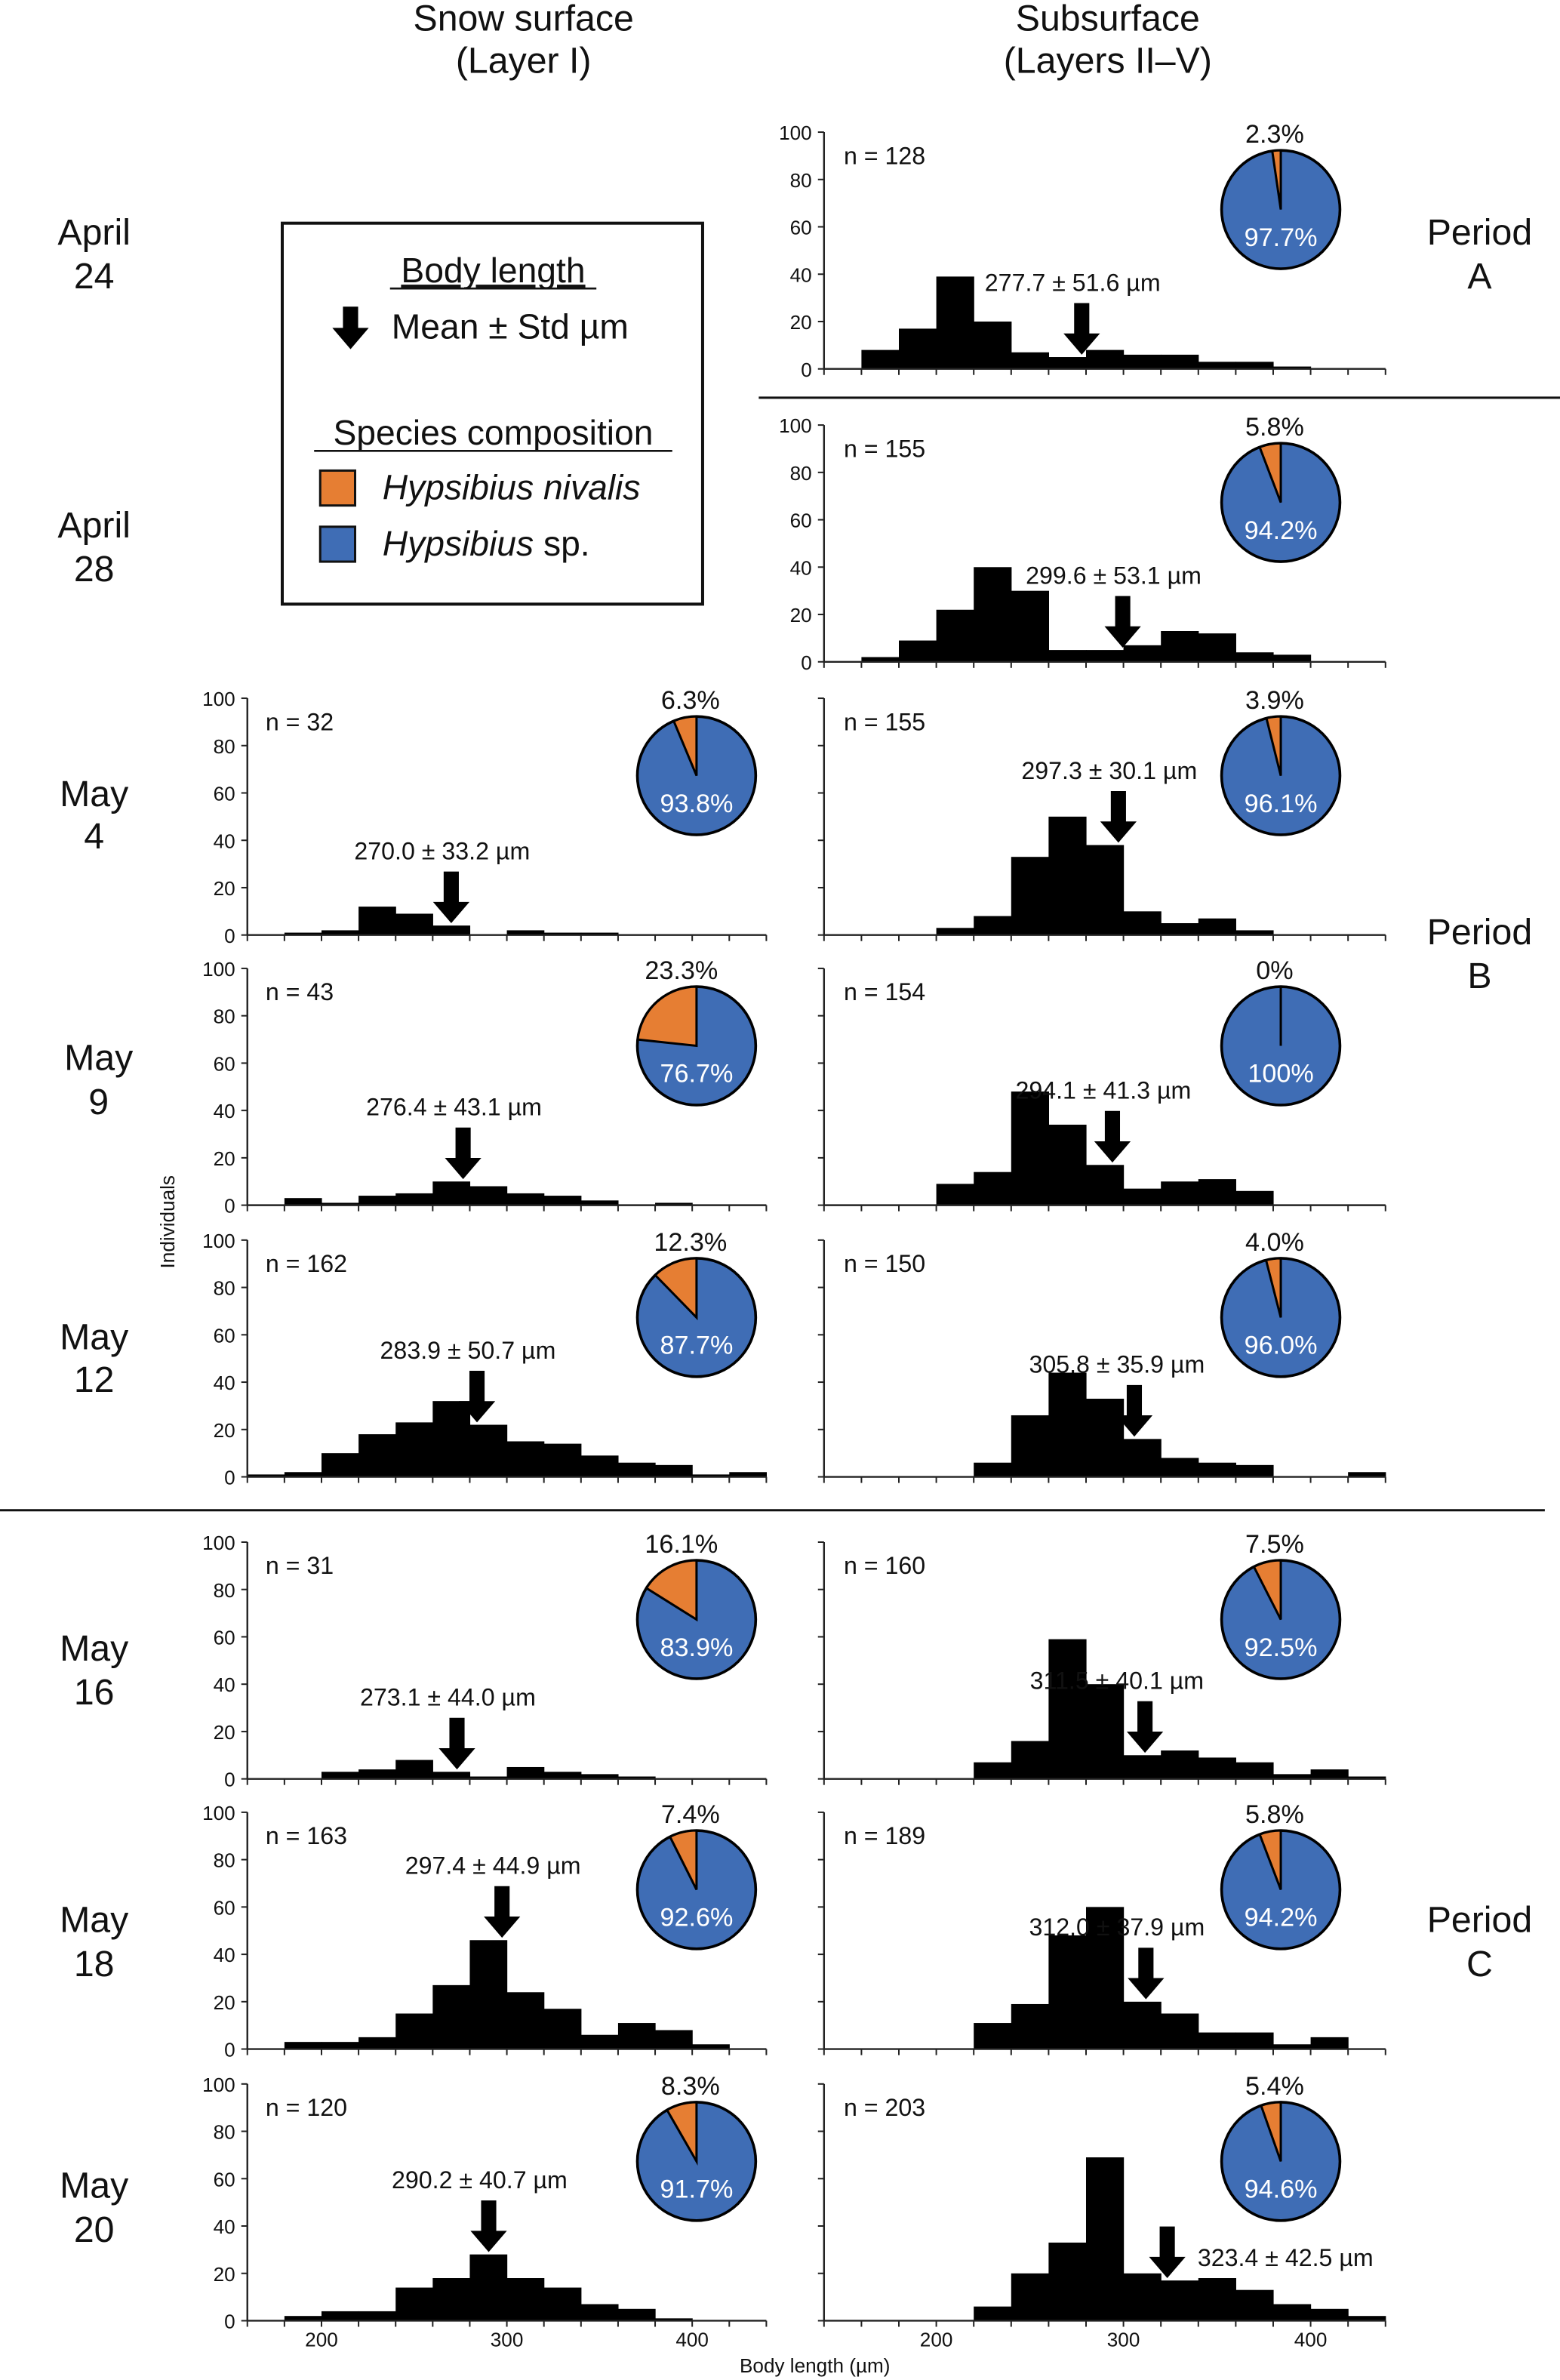 The width and height of the screenshot is (1560, 2380). I want to click on column-header-subsurface: Subsurface, so click(1108, 19).